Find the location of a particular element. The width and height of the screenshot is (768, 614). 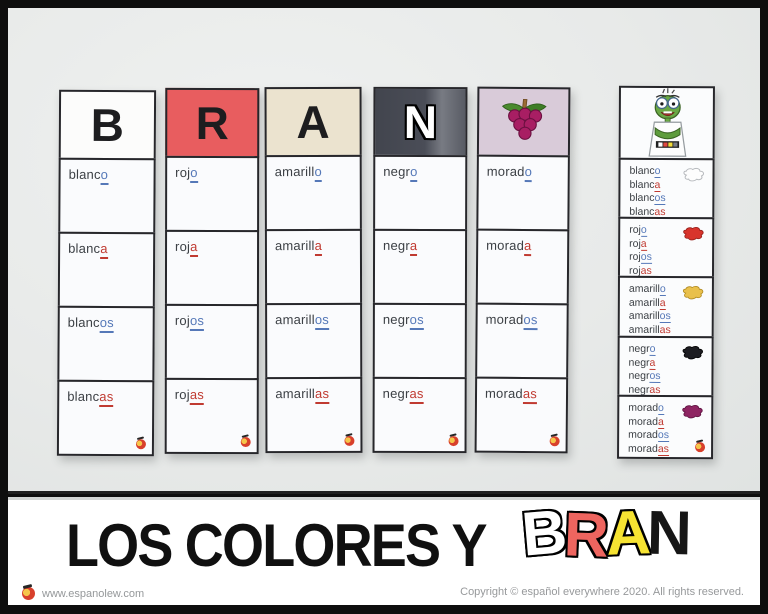

word-cell: blanca is located at coordinates (106, 270).